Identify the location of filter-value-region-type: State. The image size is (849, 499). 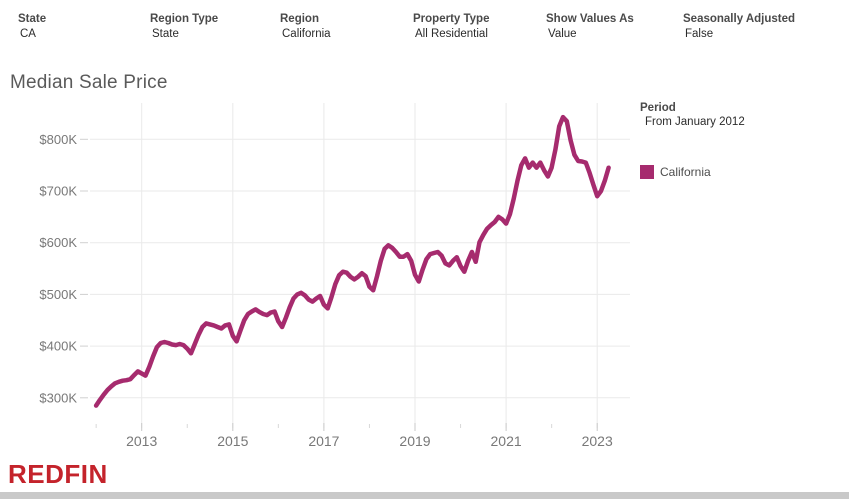
(165, 34).